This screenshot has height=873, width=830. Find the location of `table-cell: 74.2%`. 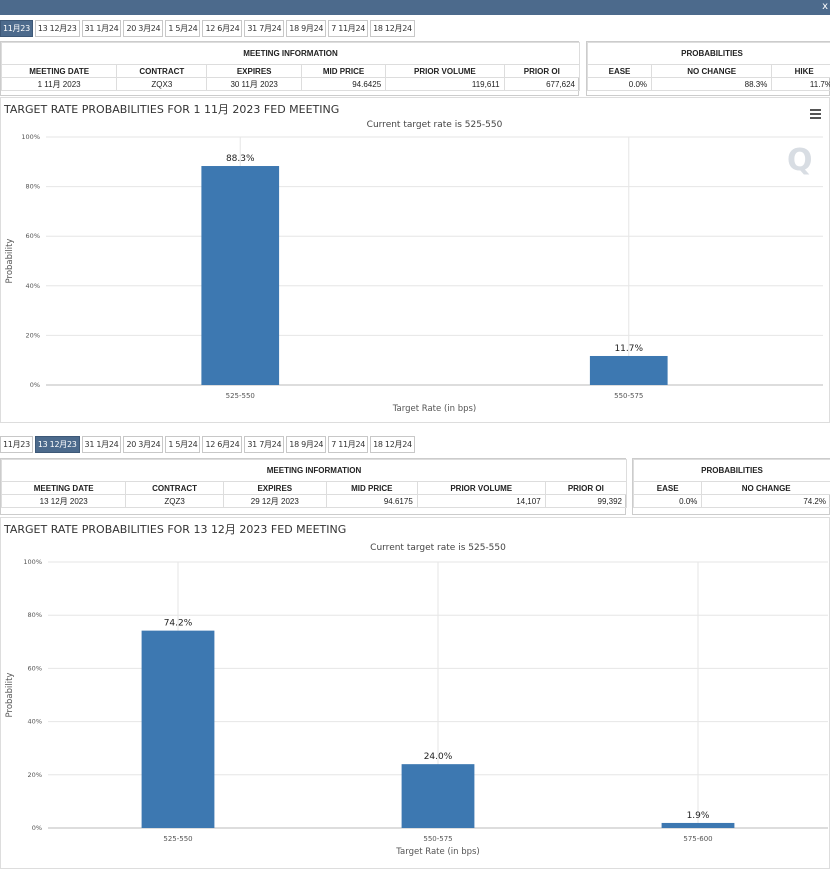

table-cell: 74.2% is located at coordinates (765, 501).